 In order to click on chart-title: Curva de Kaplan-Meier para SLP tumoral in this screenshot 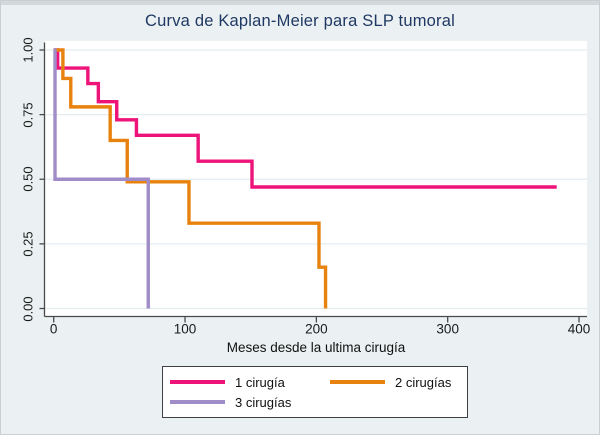, I will do `click(300, 21)`.